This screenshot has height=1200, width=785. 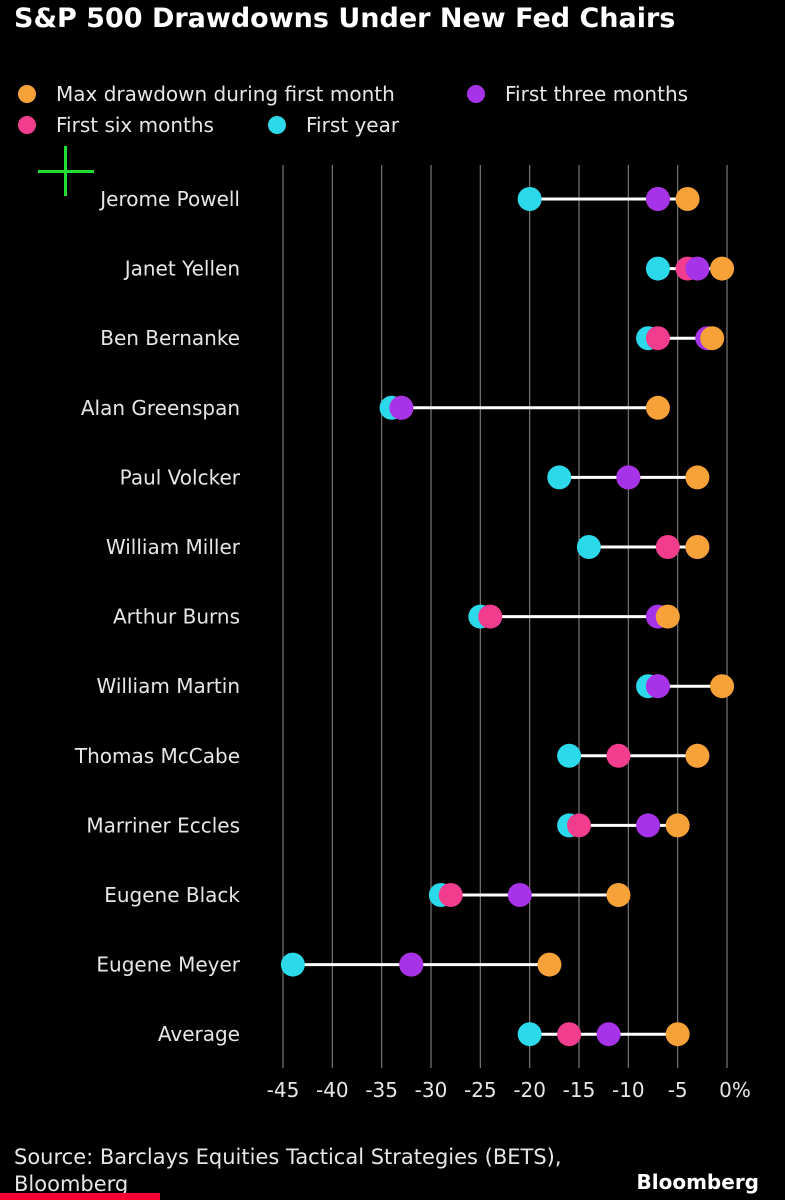 What do you see at coordinates (480, 1090) in the screenshot?
I see `x-tick-label: -25` at bounding box center [480, 1090].